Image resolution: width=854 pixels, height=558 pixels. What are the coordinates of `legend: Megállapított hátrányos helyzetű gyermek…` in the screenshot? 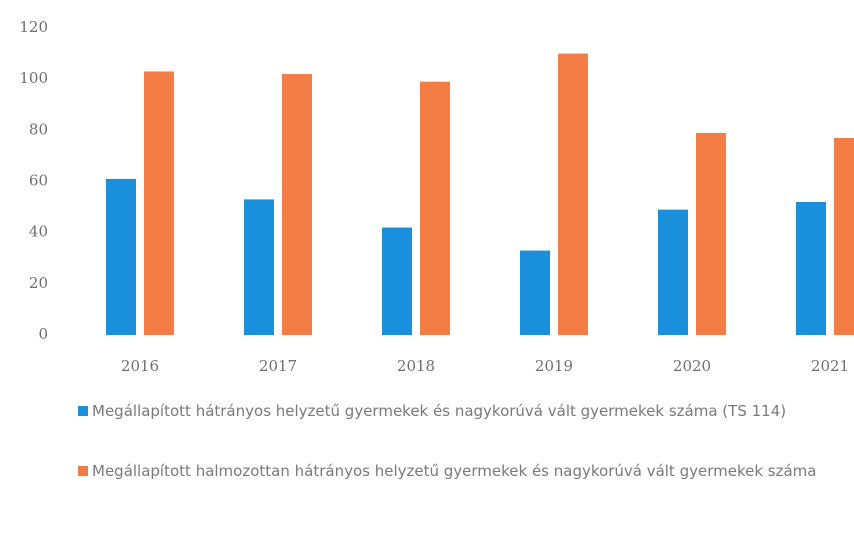 It's located at (458, 441).